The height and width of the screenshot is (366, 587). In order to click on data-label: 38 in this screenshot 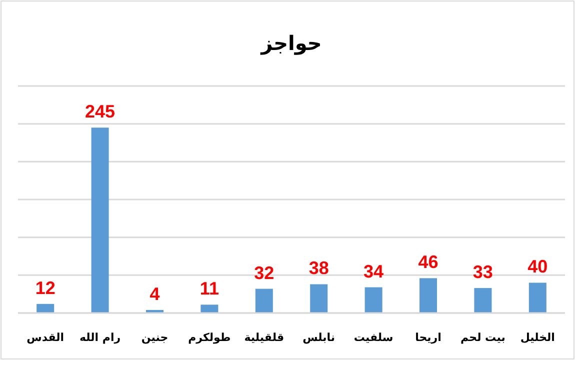, I will do `click(318, 268)`.